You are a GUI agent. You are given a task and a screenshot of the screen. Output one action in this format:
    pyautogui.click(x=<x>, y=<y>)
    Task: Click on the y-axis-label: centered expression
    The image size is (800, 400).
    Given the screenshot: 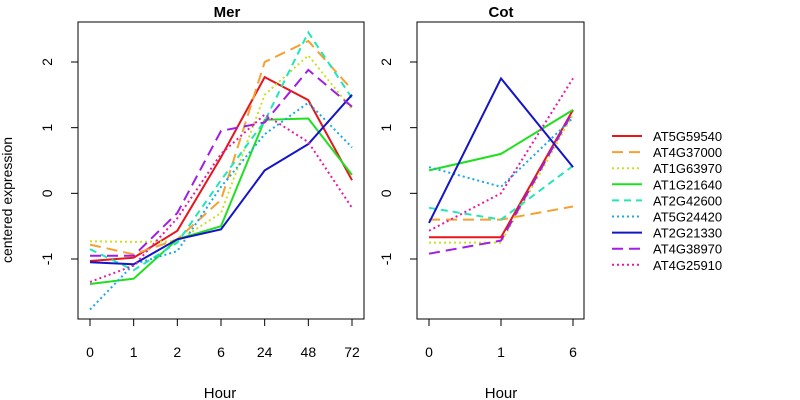 What is the action you would take?
    pyautogui.click(x=7, y=200)
    